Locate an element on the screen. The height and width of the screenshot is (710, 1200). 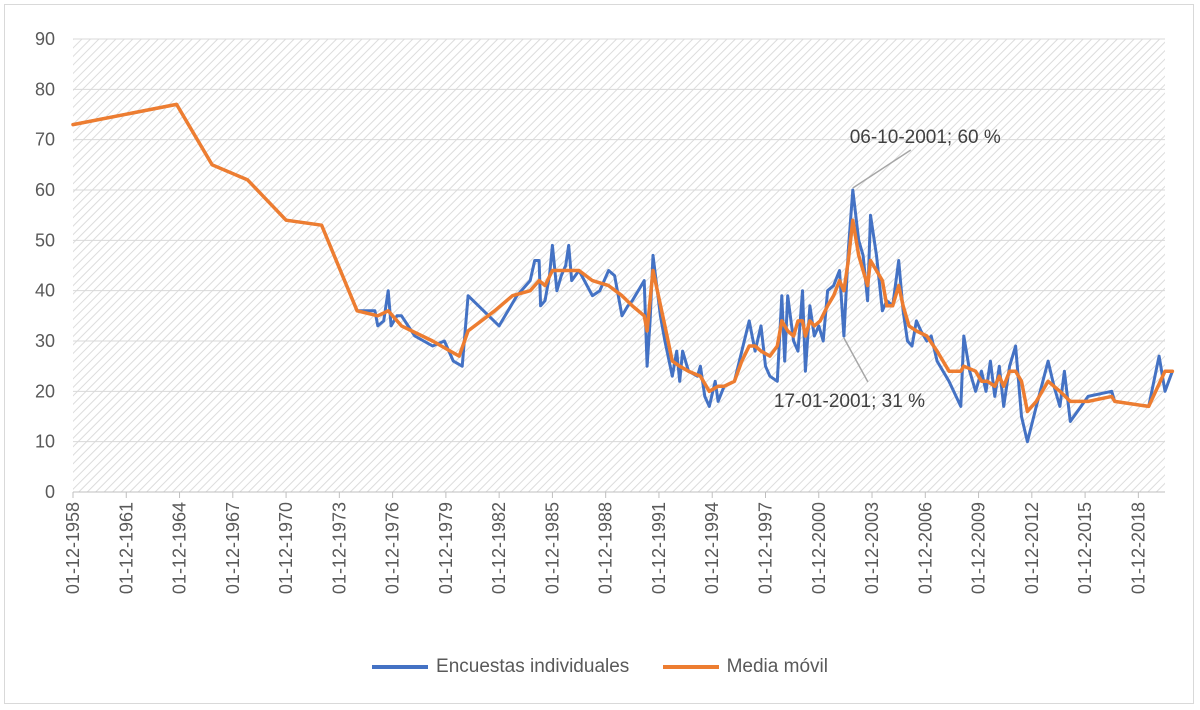
annotations: 06-10-2001; 60 % 17-01-2001; 31 % is located at coordinates (887, 269).